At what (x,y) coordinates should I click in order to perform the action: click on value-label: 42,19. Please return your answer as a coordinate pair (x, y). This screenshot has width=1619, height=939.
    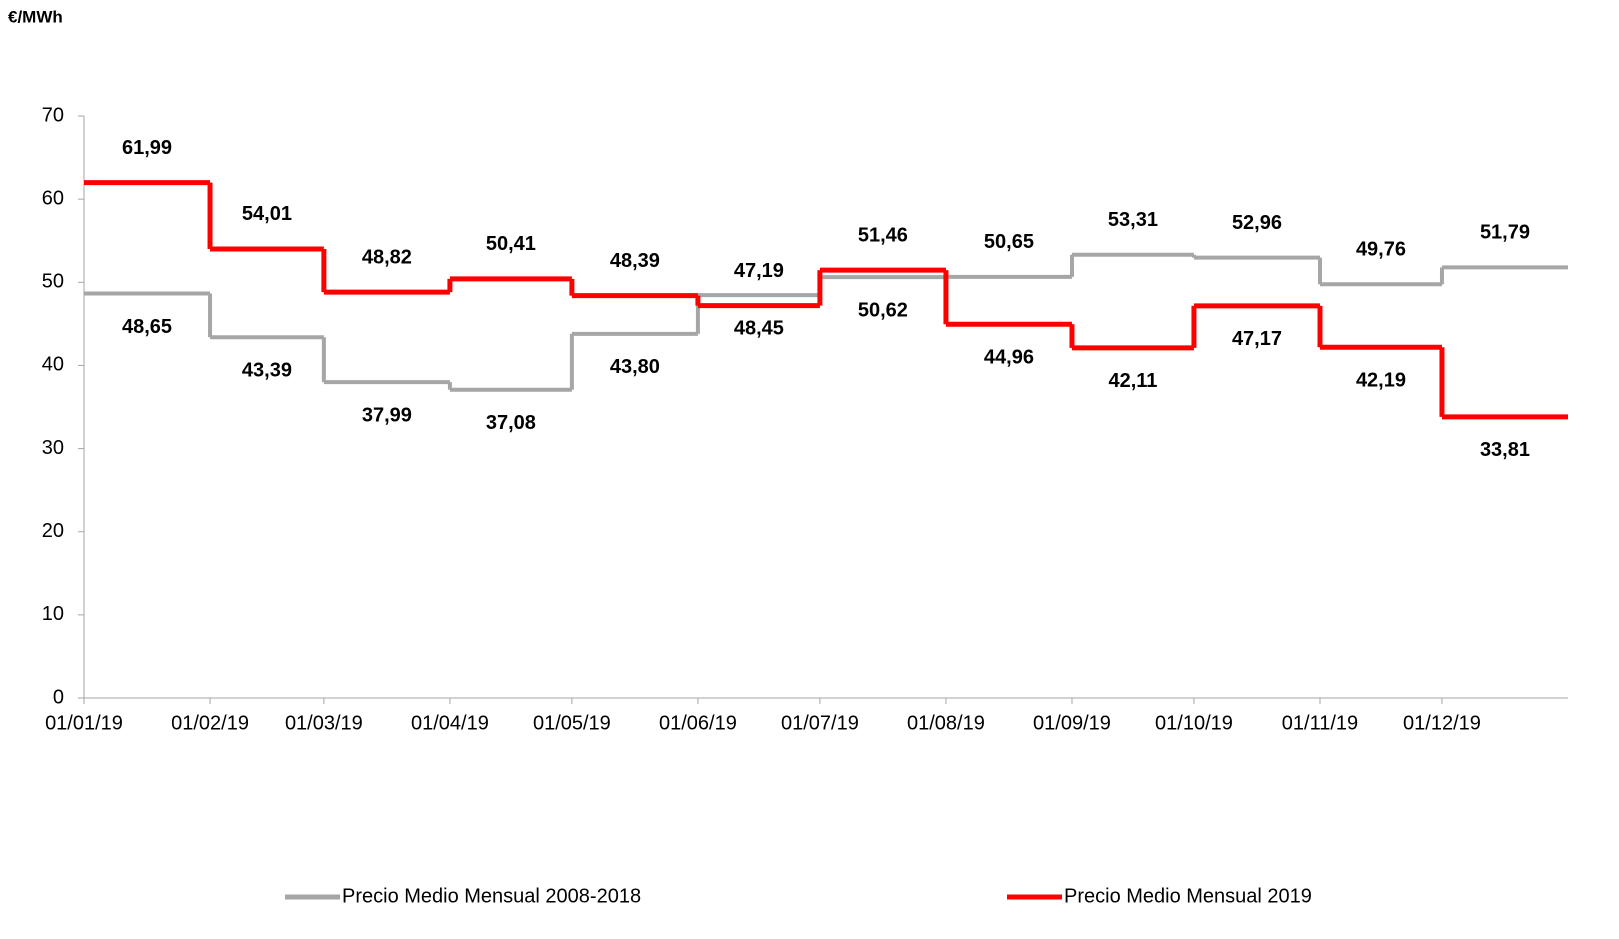
    Looking at the image, I should click on (1381, 381).